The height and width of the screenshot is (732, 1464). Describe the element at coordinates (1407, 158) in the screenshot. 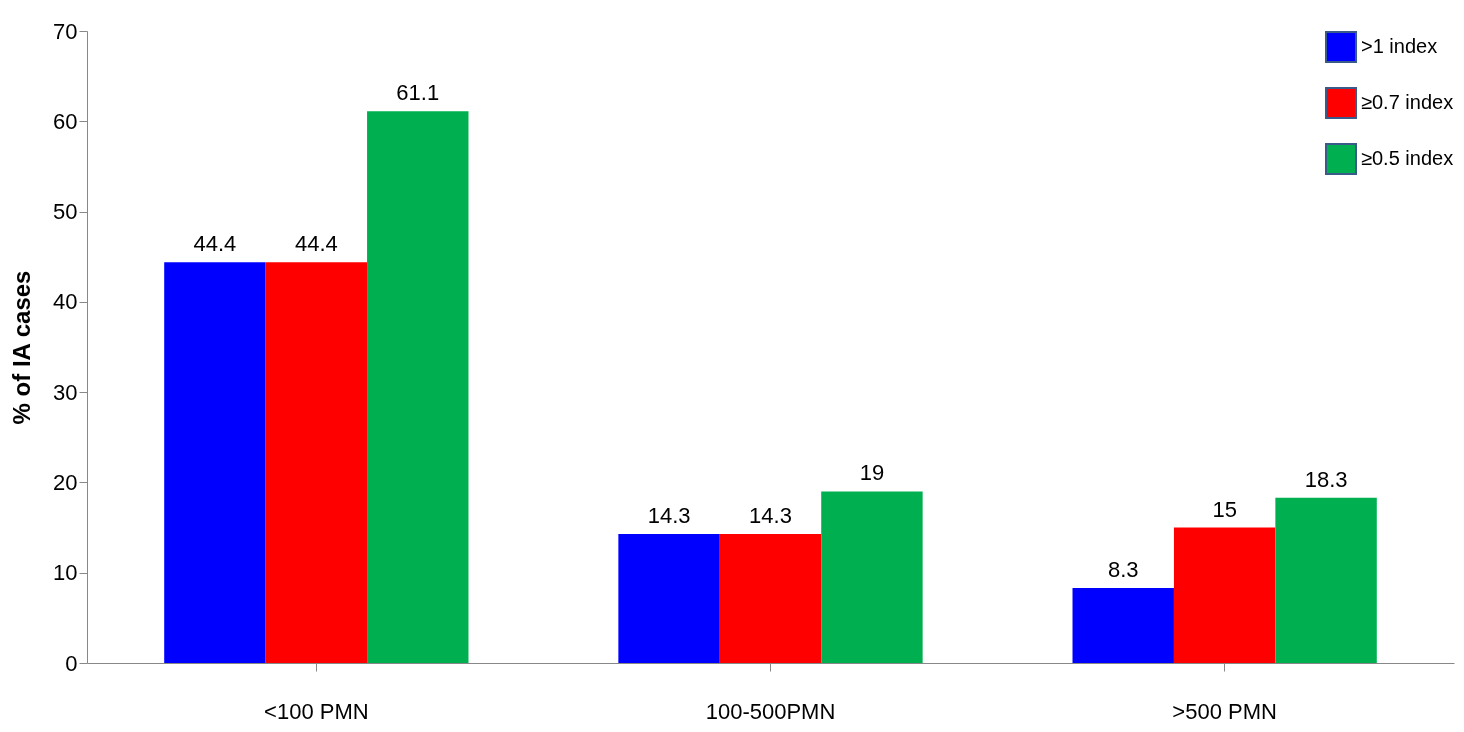

I see `legend-label: ≥0.5 index` at that location.